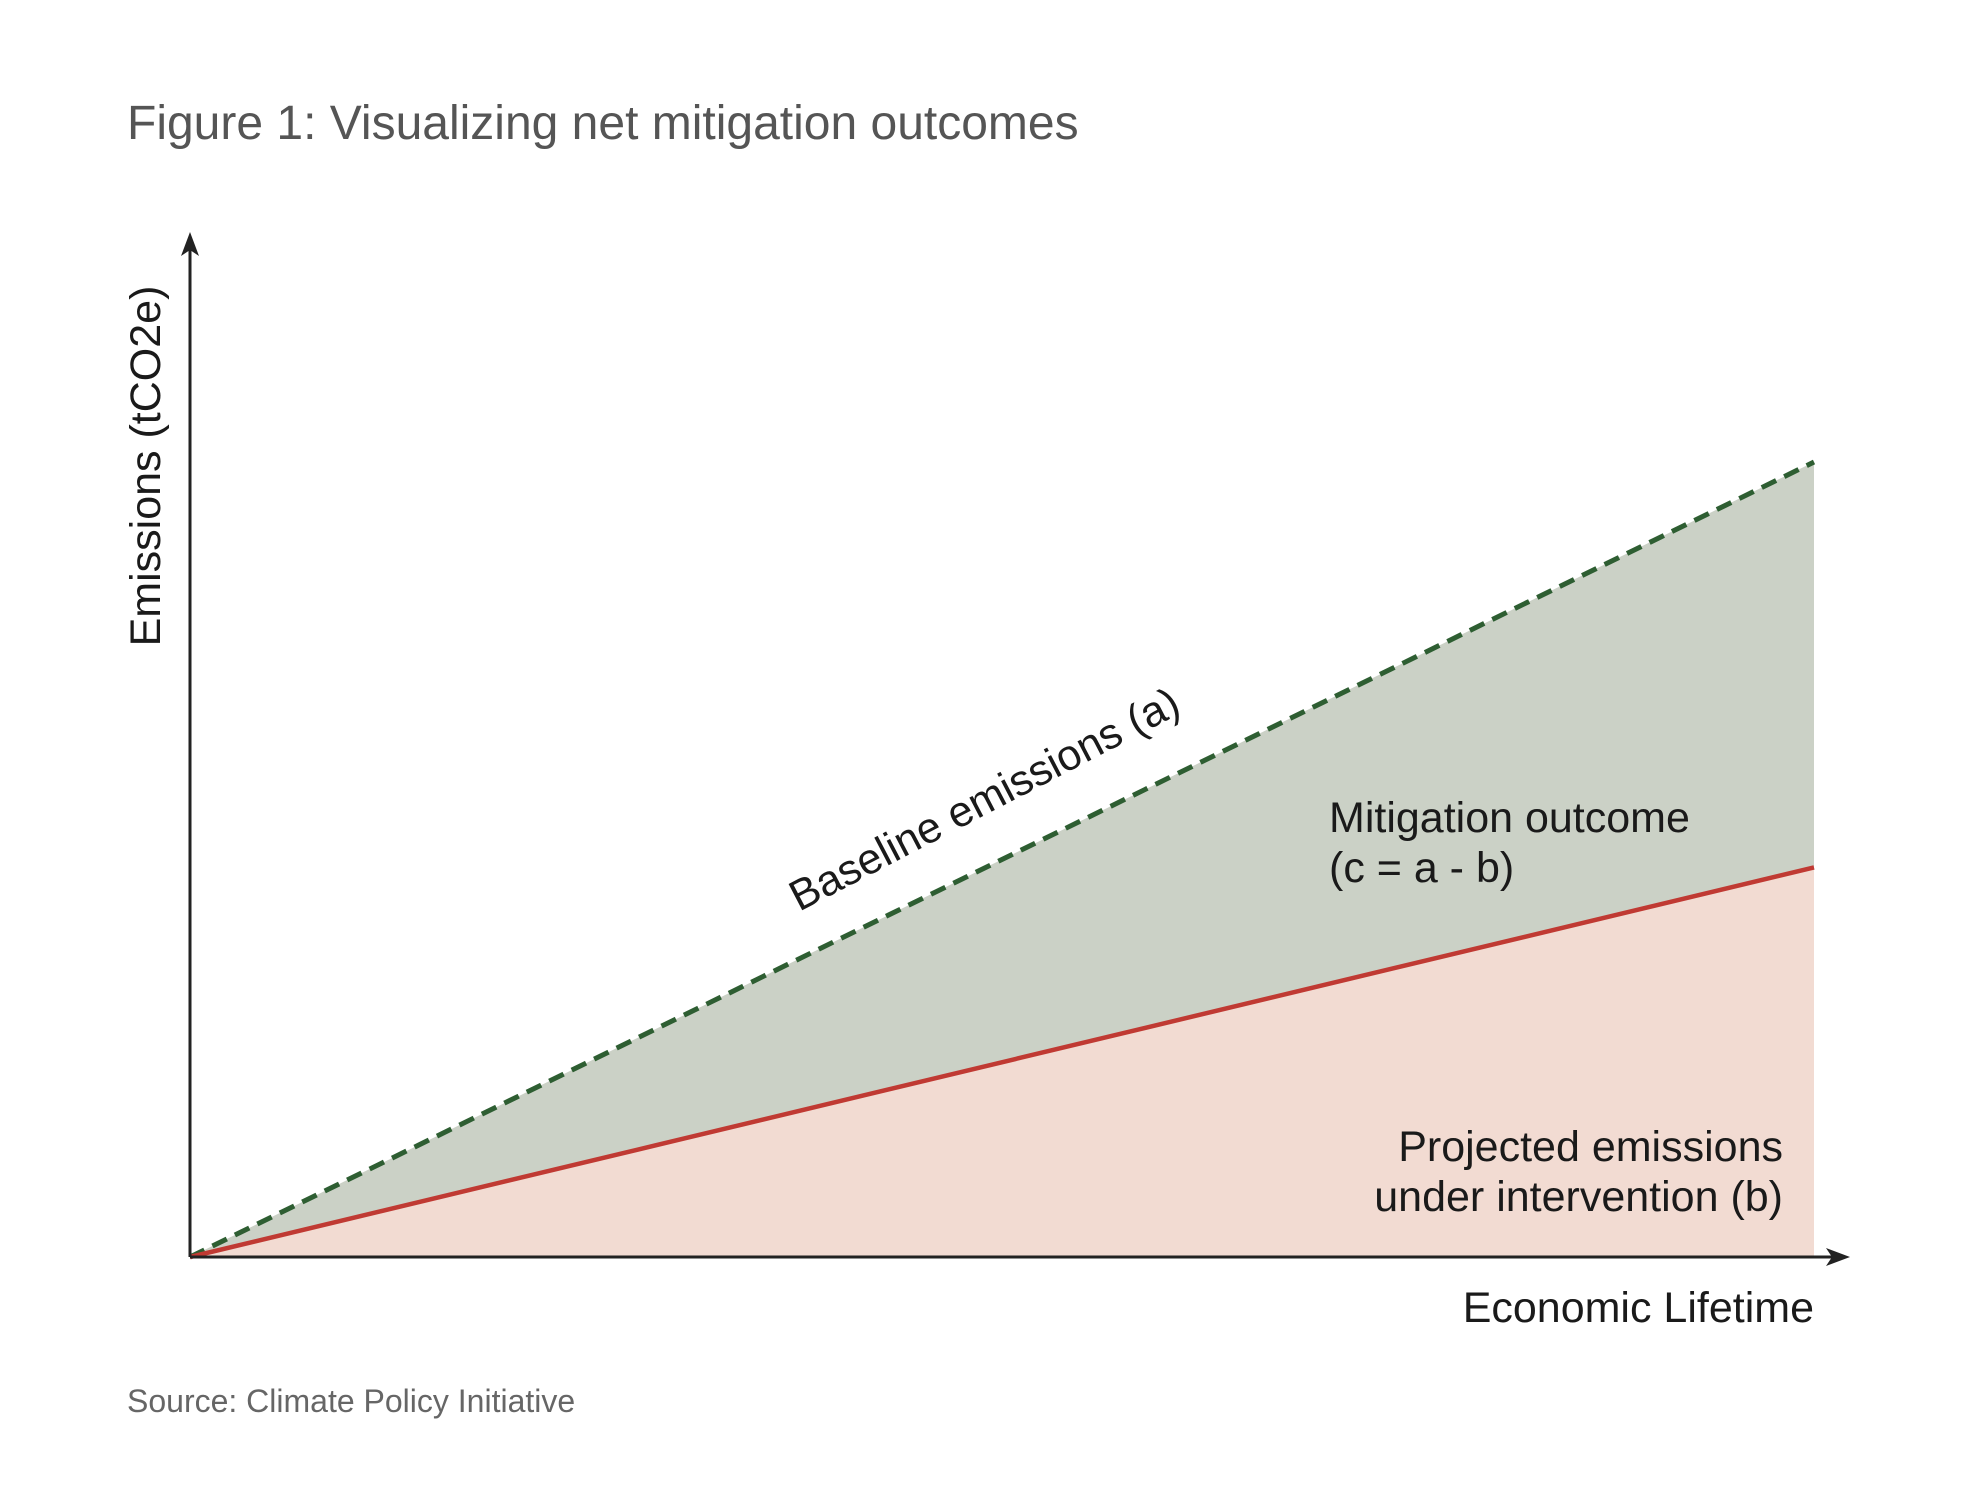 This screenshot has height=1500, width=1975. What do you see at coordinates (190, 244) in the screenshot?
I see `y-axis-arrow-icon` at bounding box center [190, 244].